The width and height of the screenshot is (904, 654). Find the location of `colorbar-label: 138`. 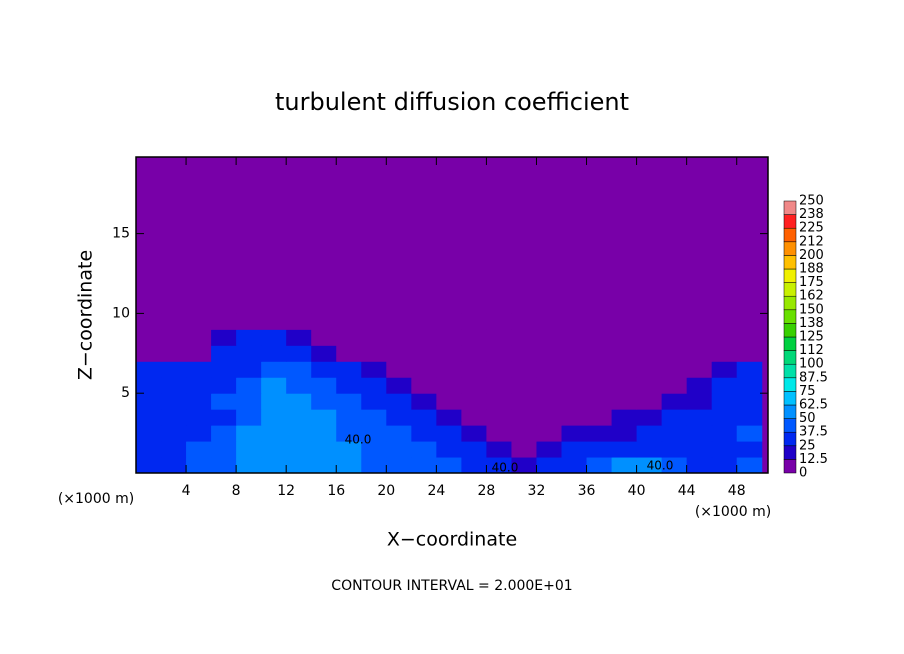

colorbar-label: 138 is located at coordinates (811, 323).